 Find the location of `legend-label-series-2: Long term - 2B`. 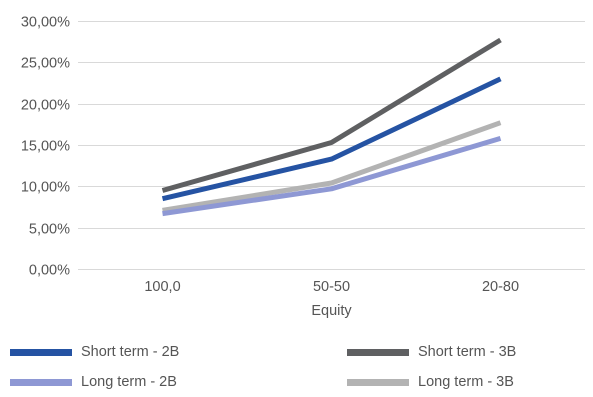

legend-label-series-2: Long term - 2B is located at coordinates (129, 382).